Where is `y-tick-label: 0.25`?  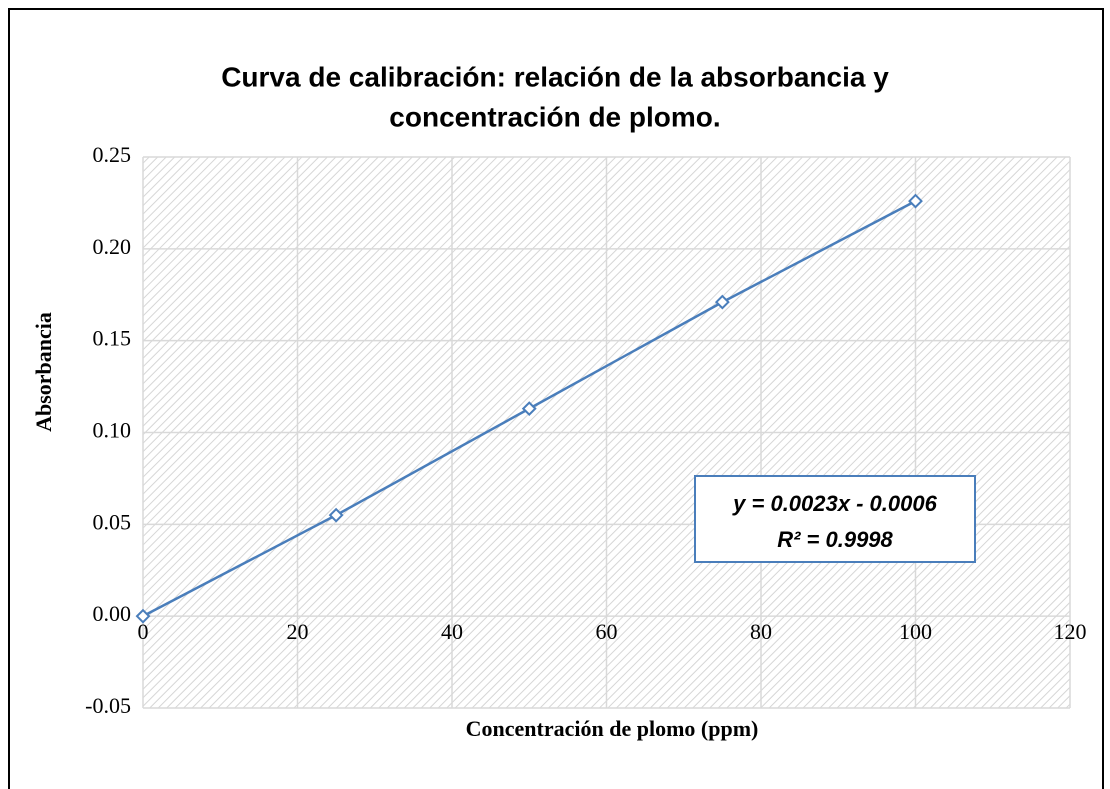
y-tick-label: 0.25 is located at coordinates (112, 154).